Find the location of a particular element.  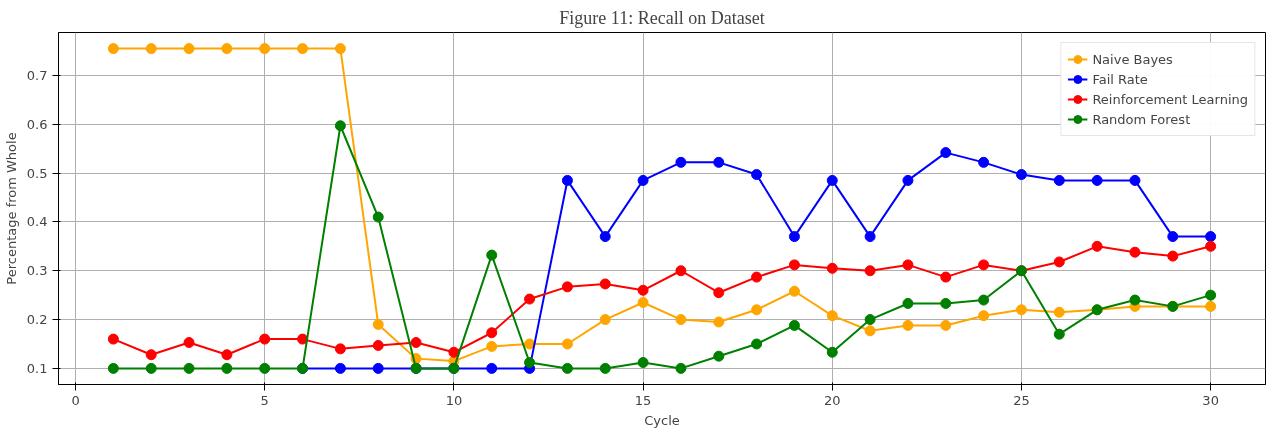

y-tick-label: 0.4 is located at coordinates (37, 222).